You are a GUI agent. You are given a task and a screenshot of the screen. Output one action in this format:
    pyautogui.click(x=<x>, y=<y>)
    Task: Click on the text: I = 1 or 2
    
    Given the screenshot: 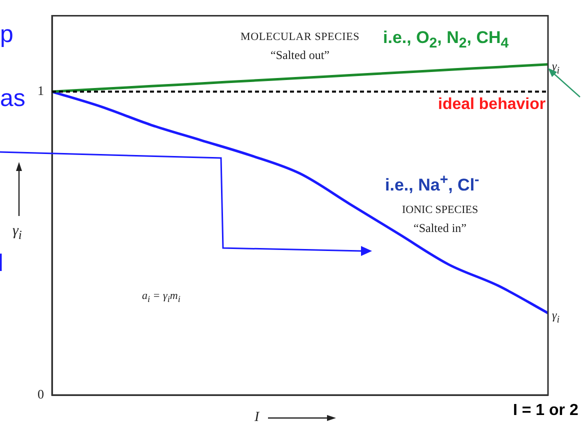 What is the action you would take?
    pyautogui.click(x=545, y=410)
    